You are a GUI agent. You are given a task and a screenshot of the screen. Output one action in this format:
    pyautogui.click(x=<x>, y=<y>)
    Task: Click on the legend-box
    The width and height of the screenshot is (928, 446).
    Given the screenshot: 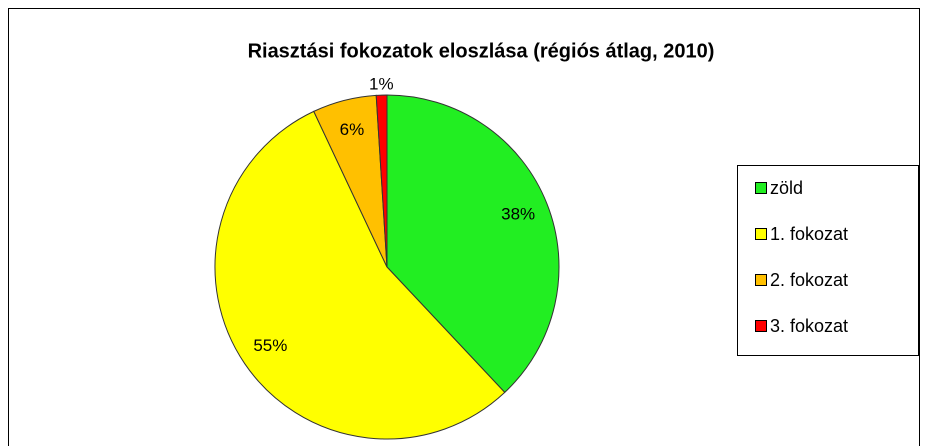 What is the action you would take?
    pyautogui.click(x=828, y=260)
    